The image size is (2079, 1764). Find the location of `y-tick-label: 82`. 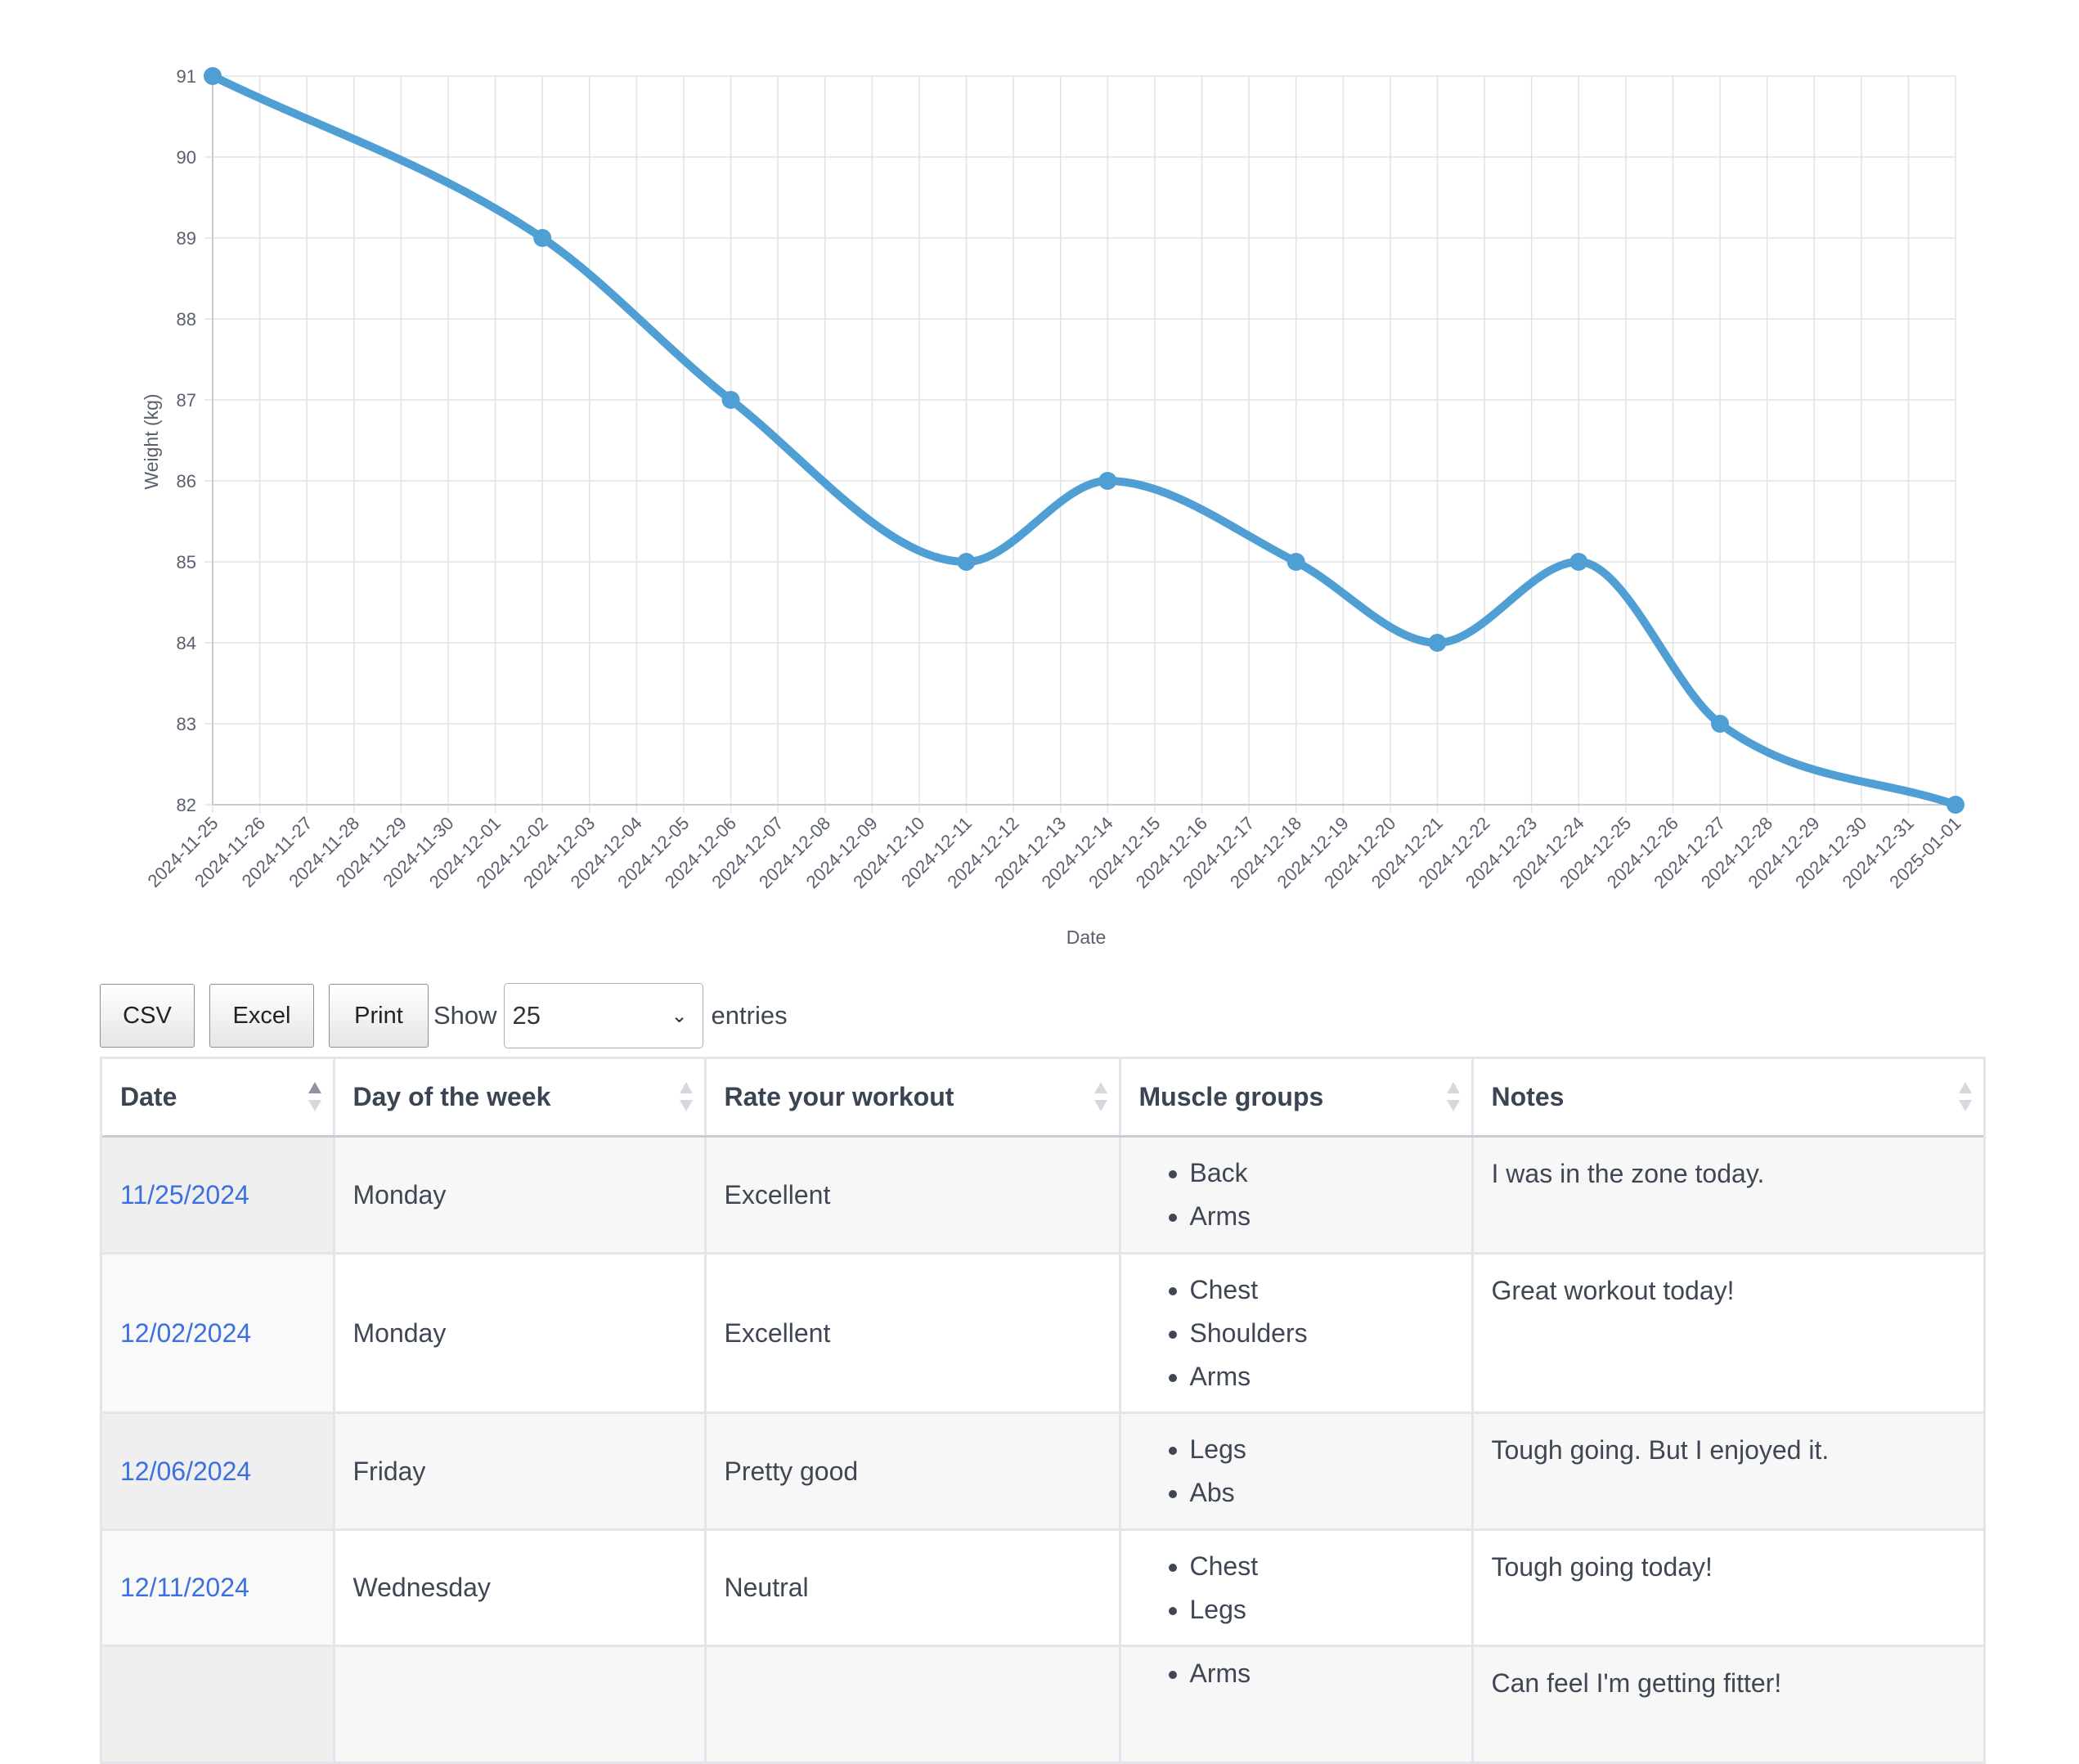

y-tick-label: 82 is located at coordinates (186, 805).